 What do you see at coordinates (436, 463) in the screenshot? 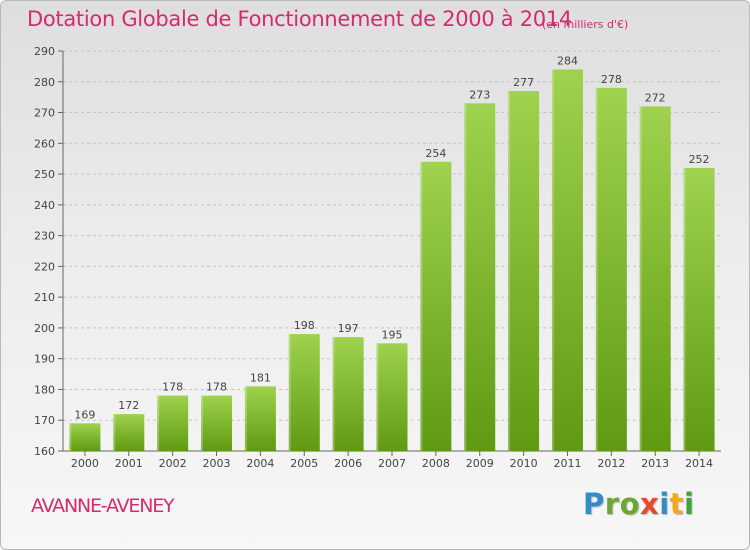
I see `x-tick-label: 2008` at bounding box center [436, 463].